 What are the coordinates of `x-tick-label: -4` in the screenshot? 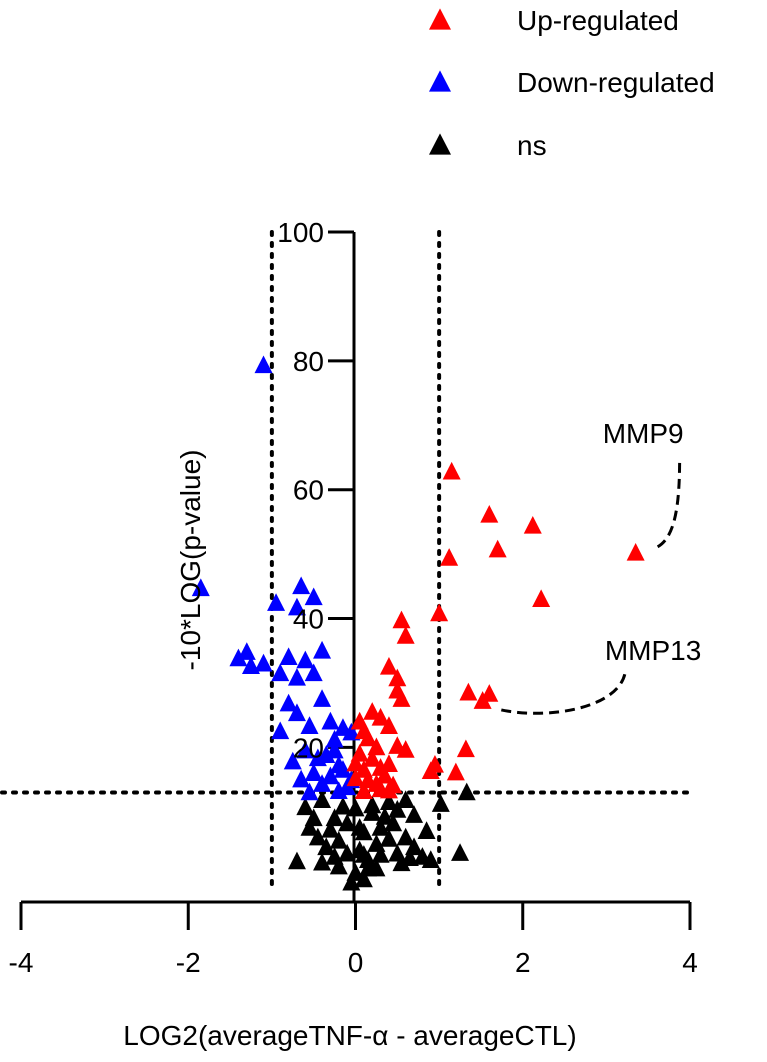 It's located at (21, 962).